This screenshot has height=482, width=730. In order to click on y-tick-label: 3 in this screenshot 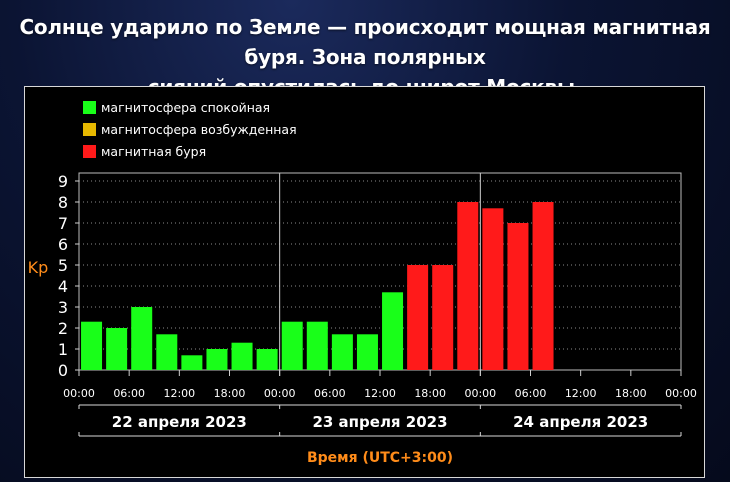, I will do `click(63, 307)`.